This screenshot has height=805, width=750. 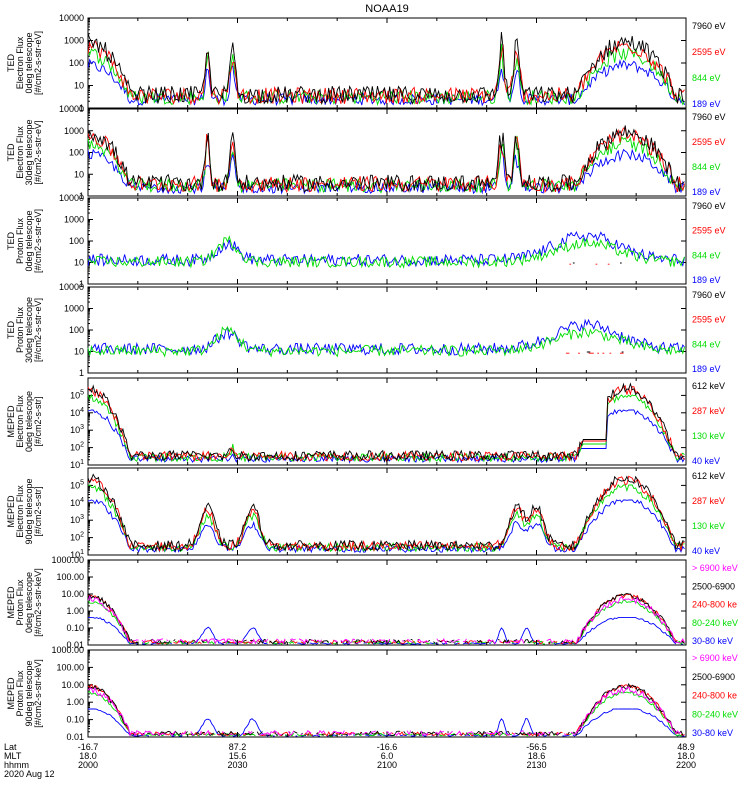 What do you see at coordinates (387, 747) in the screenshot?
I see `x-tick-label: -16.6` at bounding box center [387, 747].